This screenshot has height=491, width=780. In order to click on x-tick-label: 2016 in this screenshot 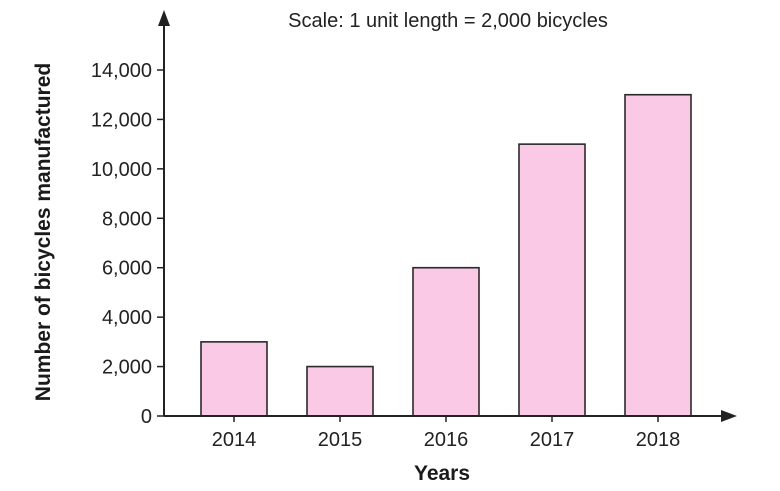, I will do `click(446, 440)`.